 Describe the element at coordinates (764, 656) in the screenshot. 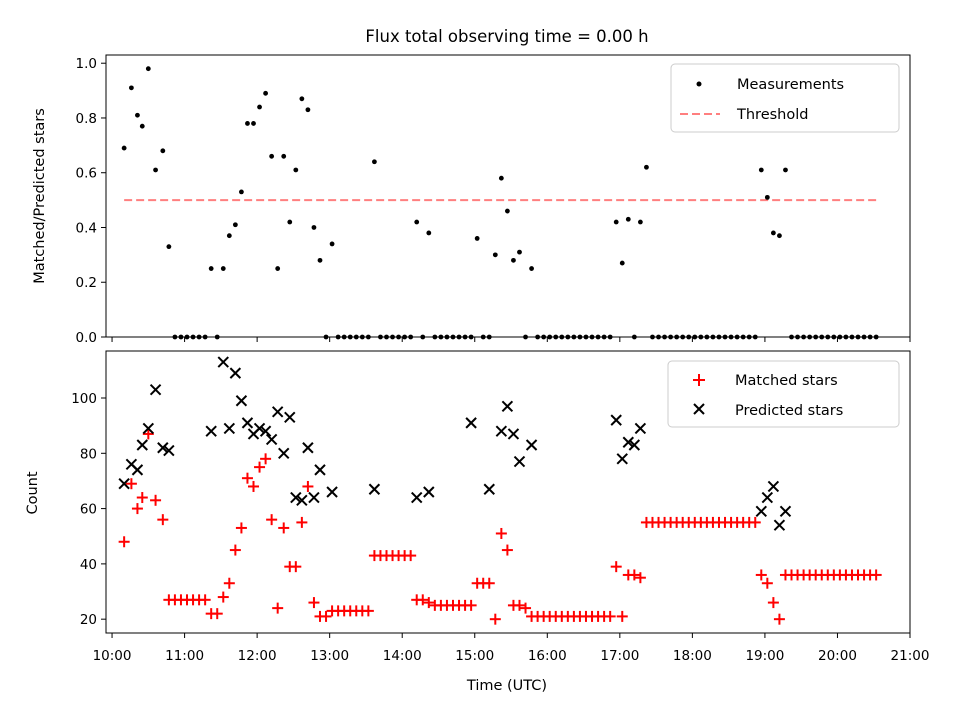

I see `x-tick-label: 19:00` at that location.